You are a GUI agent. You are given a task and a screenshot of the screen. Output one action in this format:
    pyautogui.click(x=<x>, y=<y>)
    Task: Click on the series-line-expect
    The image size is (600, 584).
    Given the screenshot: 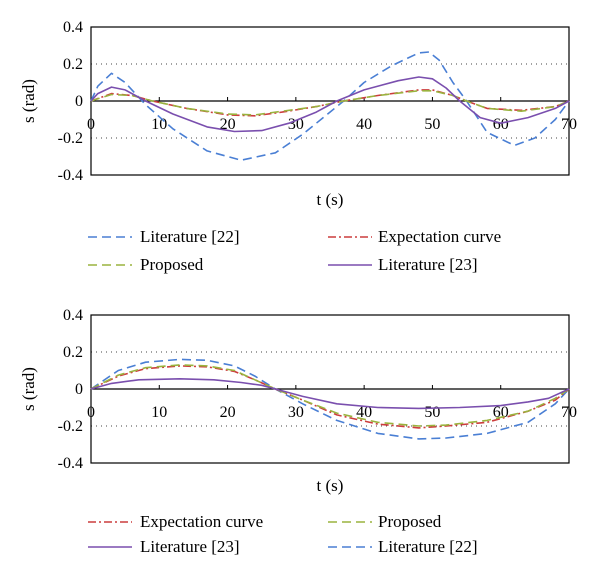 What is the action you would take?
    pyautogui.click(x=330, y=397)
    